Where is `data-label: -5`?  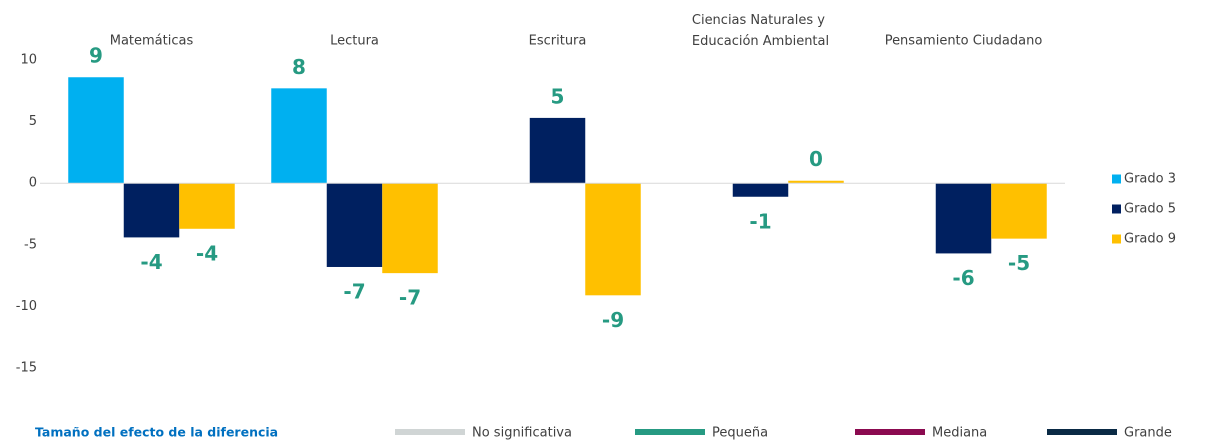 data-label: -5 is located at coordinates (1019, 263).